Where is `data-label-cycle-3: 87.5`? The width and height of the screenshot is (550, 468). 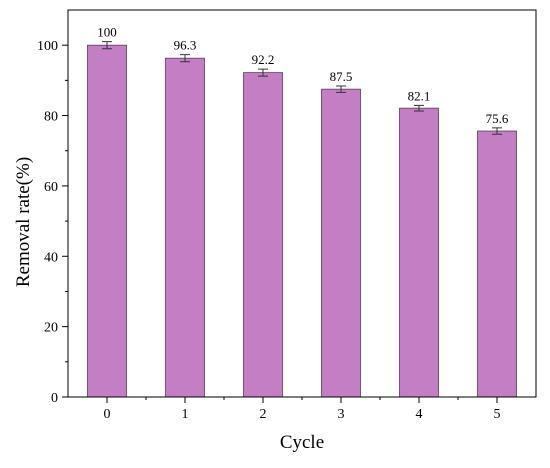
data-label-cycle-3: 87.5 is located at coordinates (341, 76).